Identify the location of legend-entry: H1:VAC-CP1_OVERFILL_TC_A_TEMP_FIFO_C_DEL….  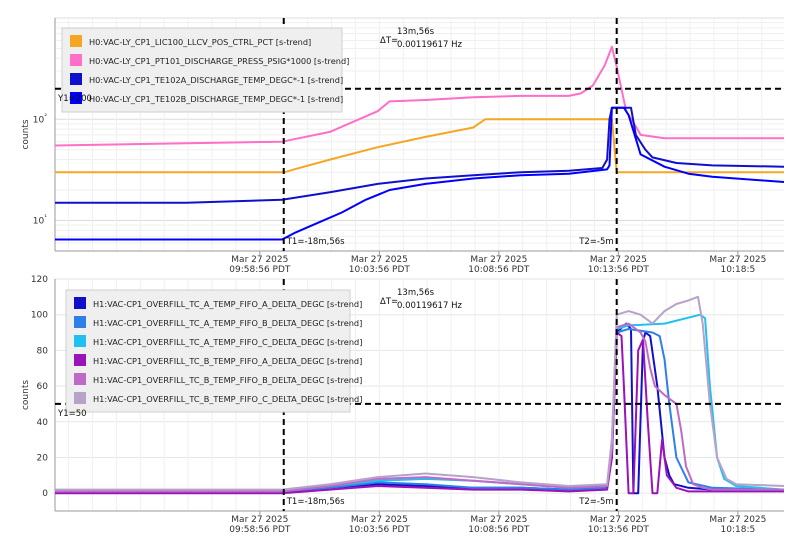
(227, 342).